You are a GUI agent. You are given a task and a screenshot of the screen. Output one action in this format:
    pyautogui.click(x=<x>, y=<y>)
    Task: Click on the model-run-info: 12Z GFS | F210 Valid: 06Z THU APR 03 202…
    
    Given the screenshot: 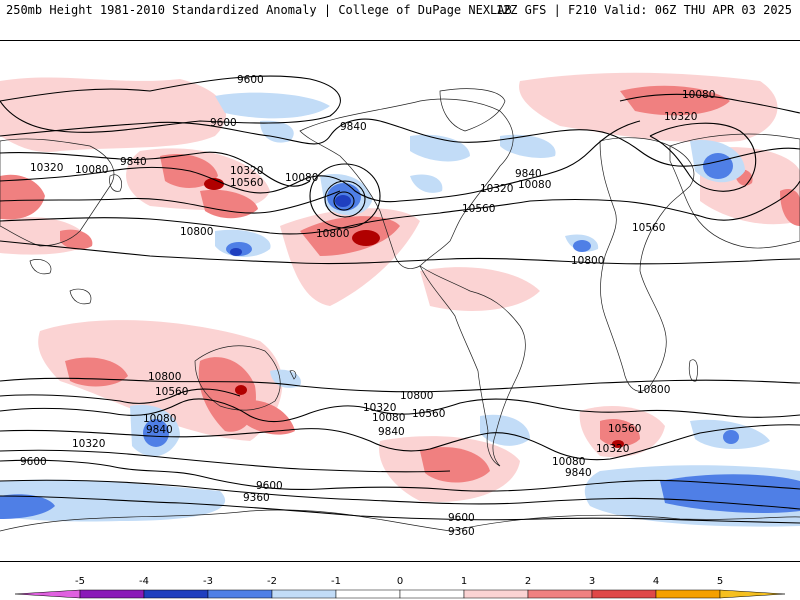 What is the action you would take?
    pyautogui.click(x=643, y=10)
    